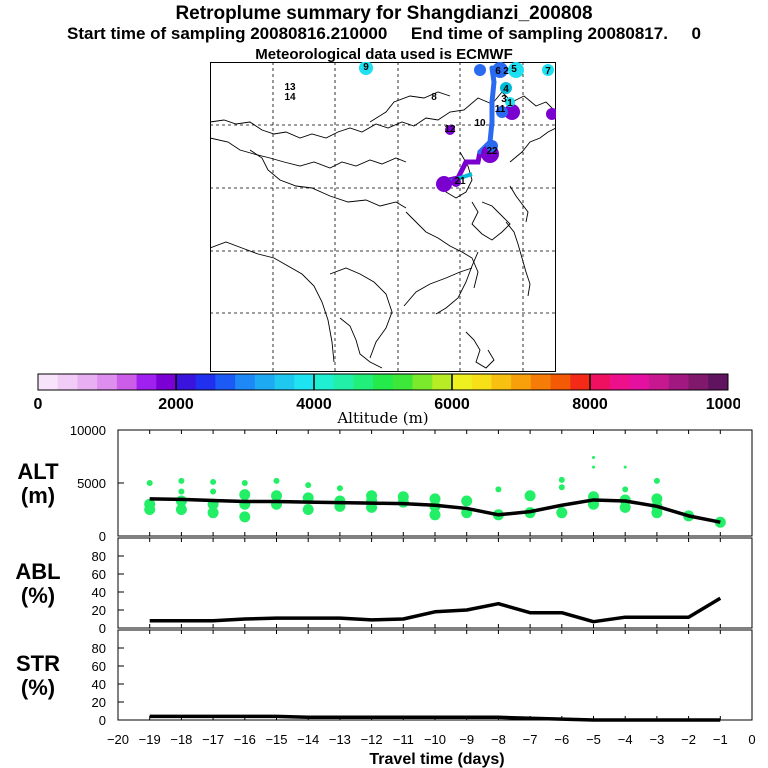 The width and height of the screenshot is (768, 768). Describe the element at coordinates (38, 495) in the screenshot. I see `panel-ylabel: (m)` at that location.